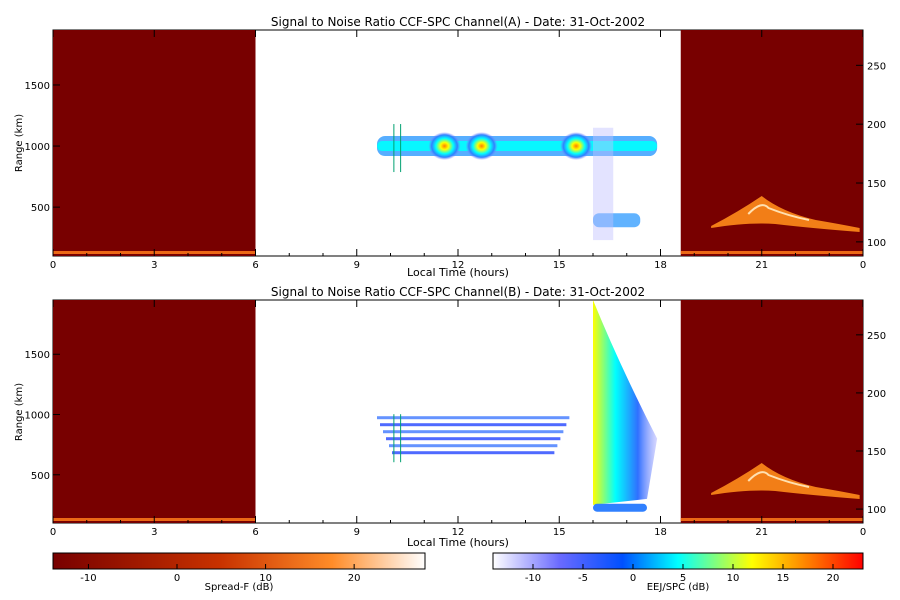 The width and height of the screenshot is (900, 600). I want to click on panel-b-ylabel: Range (km), so click(19, 412).